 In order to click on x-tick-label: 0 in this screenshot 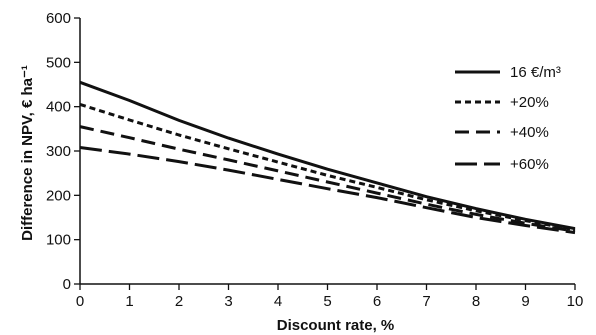, I will do `click(80, 301)`.